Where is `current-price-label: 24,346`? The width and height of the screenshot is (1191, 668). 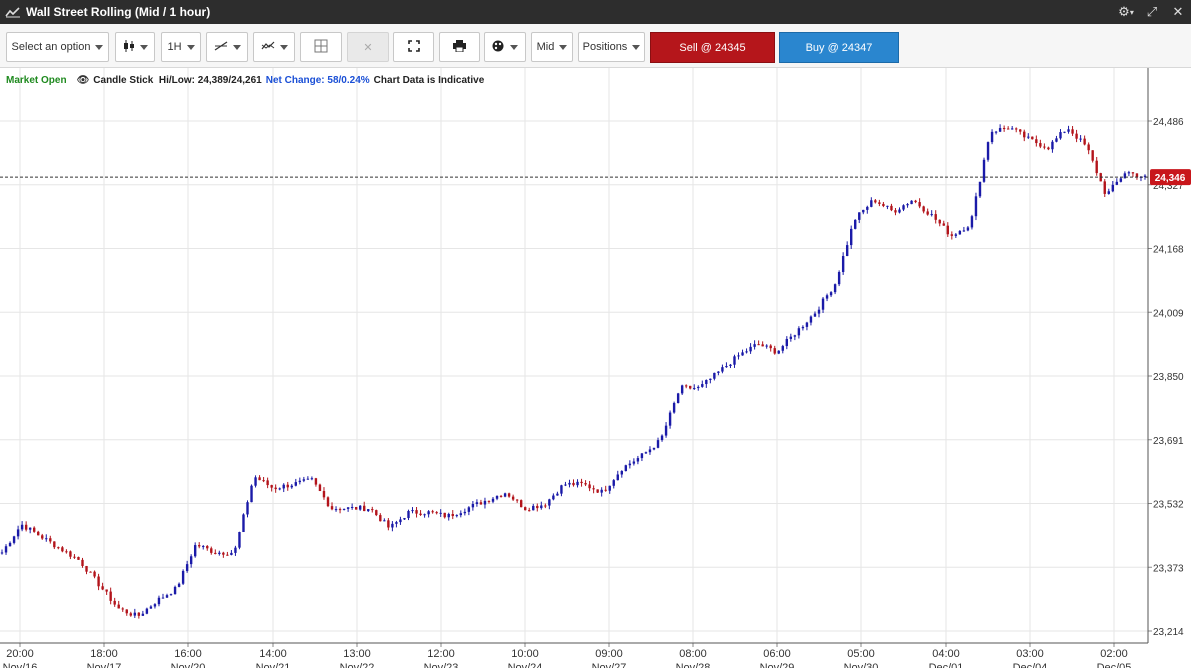
current-price-label: 24,346 is located at coordinates (1170, 178).